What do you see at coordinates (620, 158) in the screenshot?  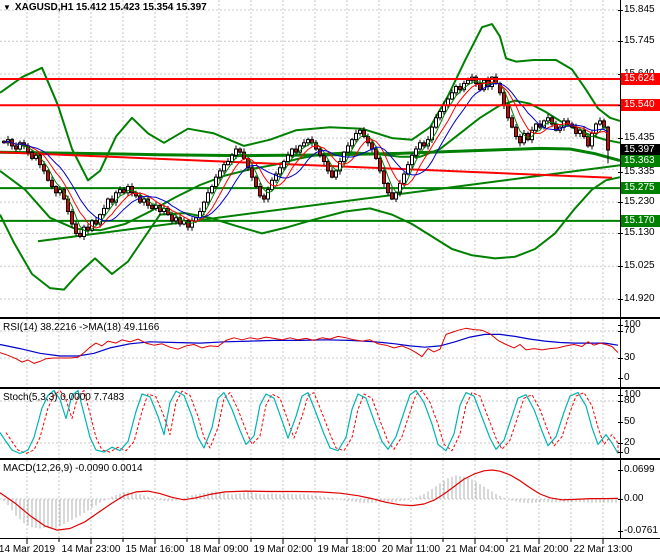 I see `price-axis-line` at bounding box center [620, 158].